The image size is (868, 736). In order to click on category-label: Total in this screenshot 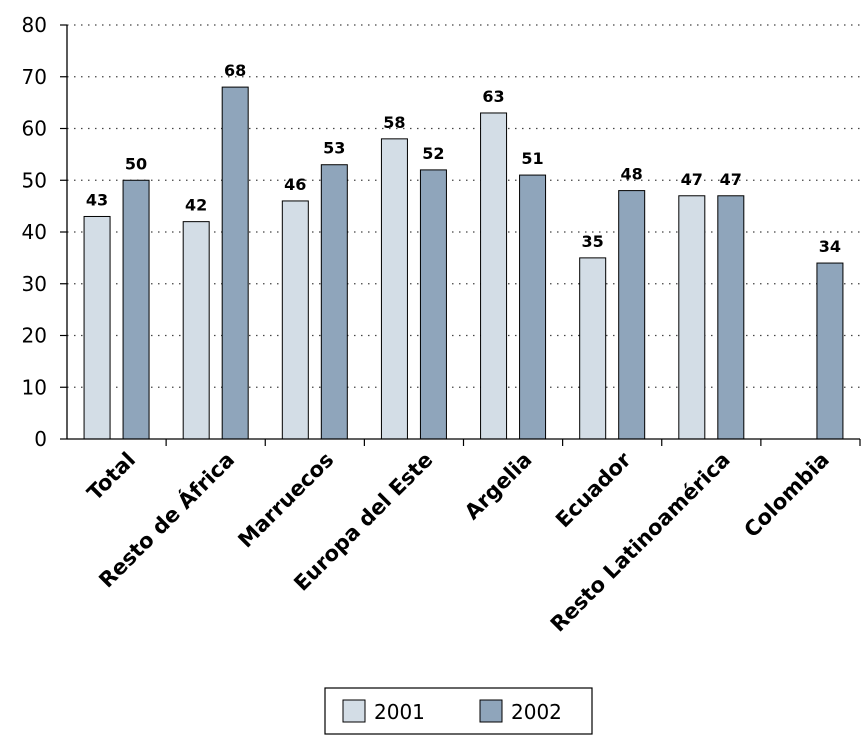, I will do `click(112, 477)`.